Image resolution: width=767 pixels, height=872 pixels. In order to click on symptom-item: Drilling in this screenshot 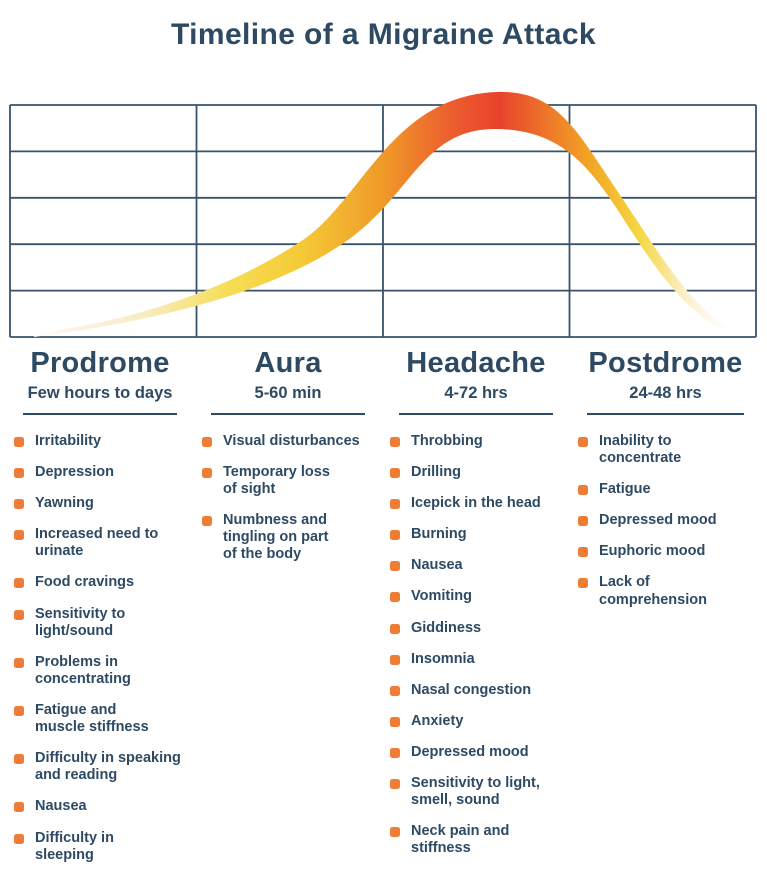, I will do `click(479, 472)`.